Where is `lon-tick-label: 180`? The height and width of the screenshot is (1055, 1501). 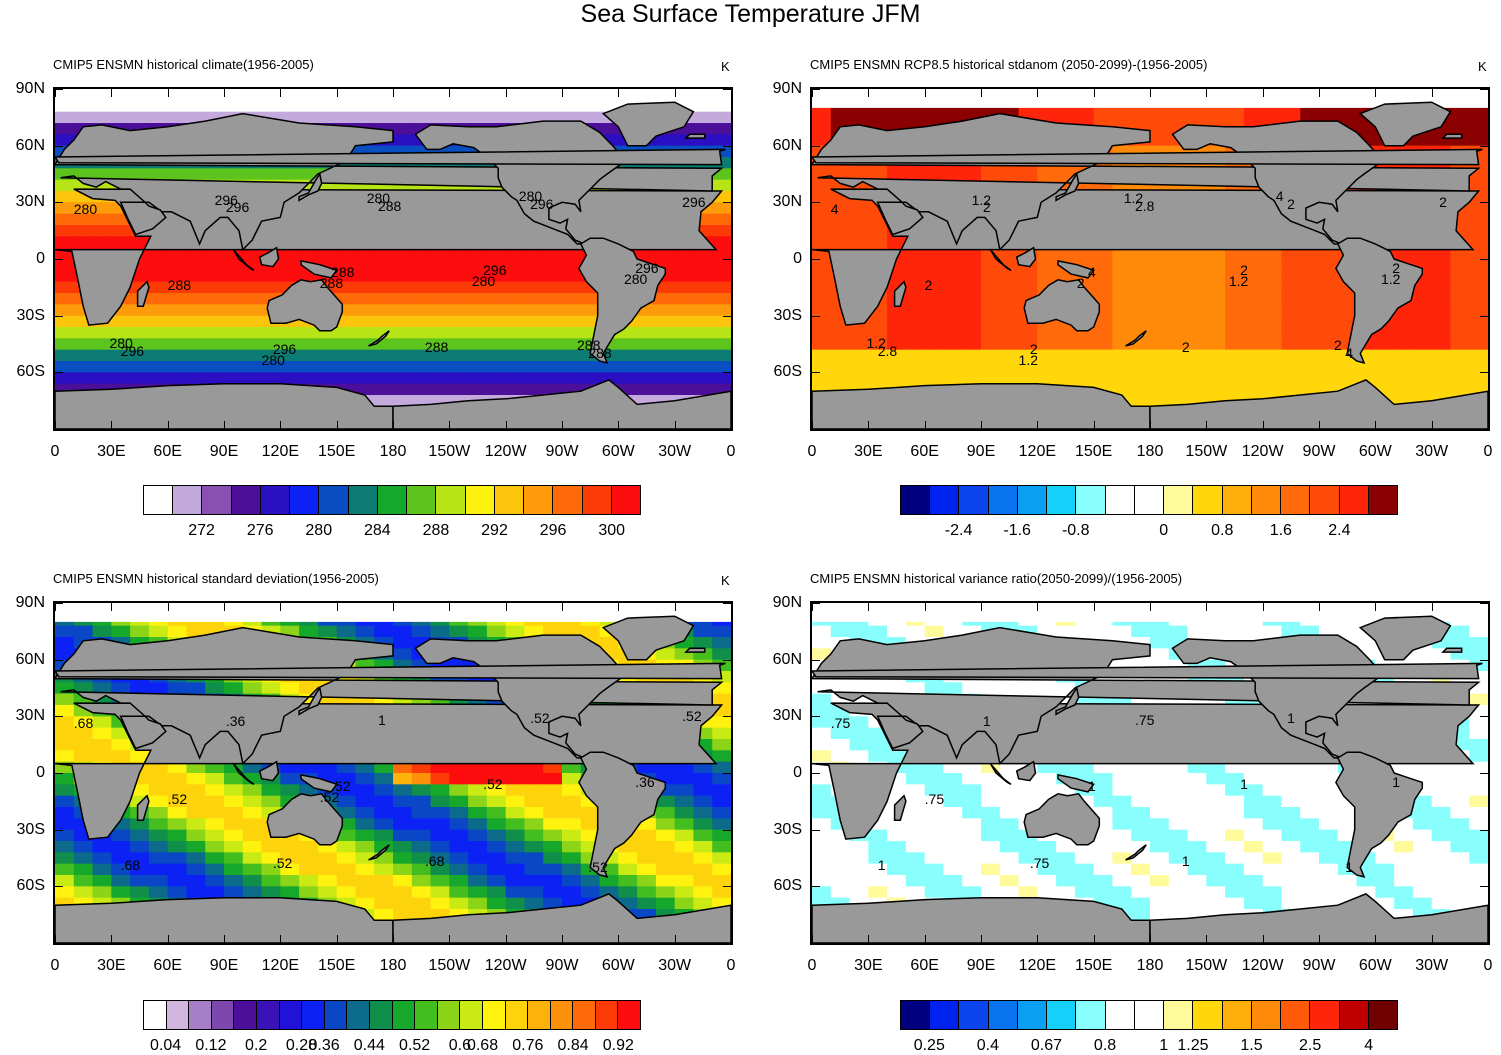
lon-tick-label: 180 is located at coordinates (393, 965).